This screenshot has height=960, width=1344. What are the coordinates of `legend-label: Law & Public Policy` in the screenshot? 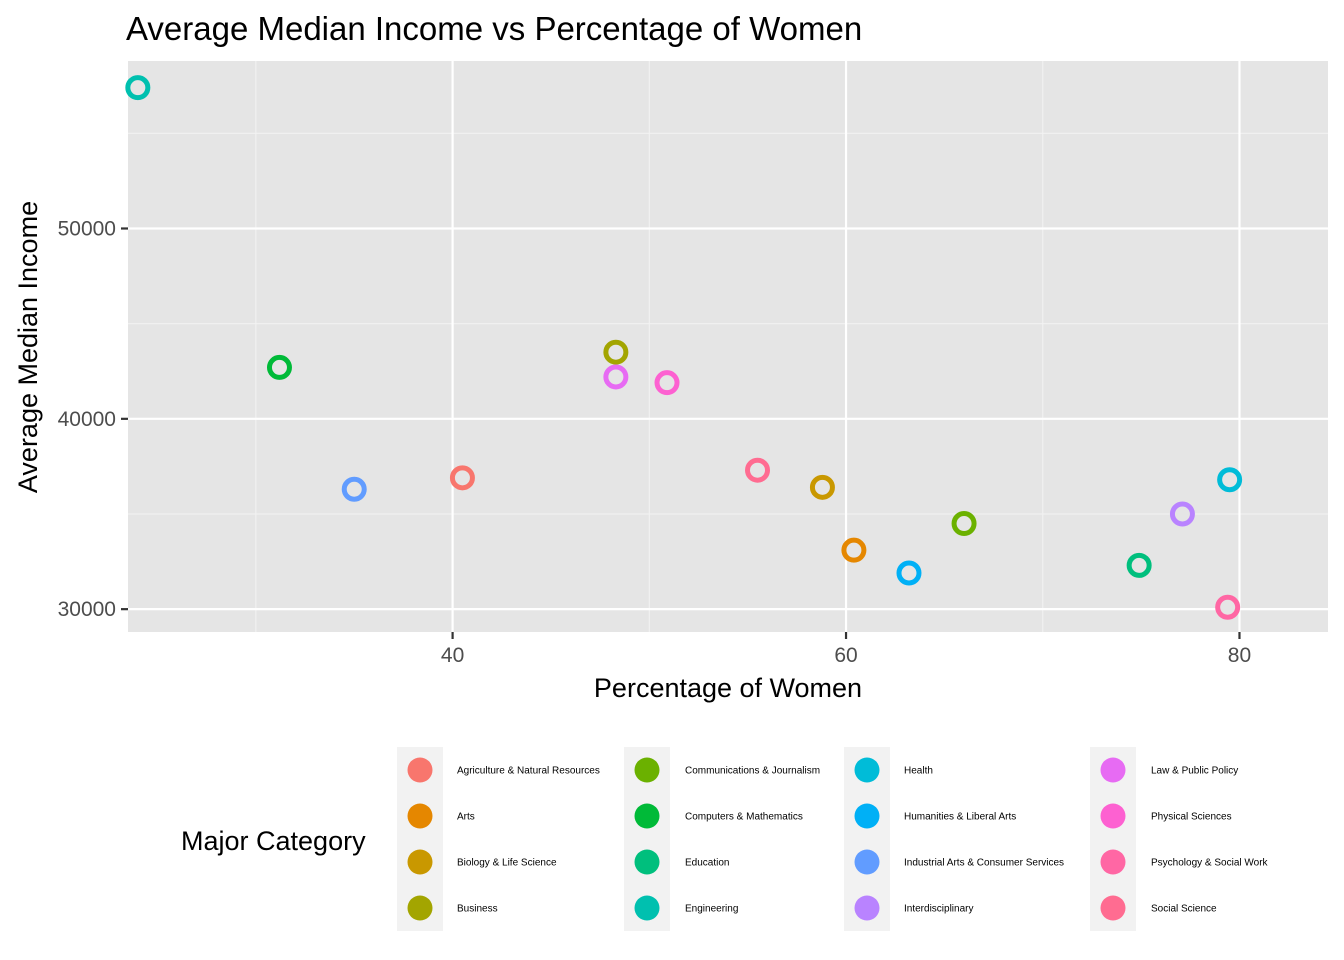 It's located at (1194, 771).